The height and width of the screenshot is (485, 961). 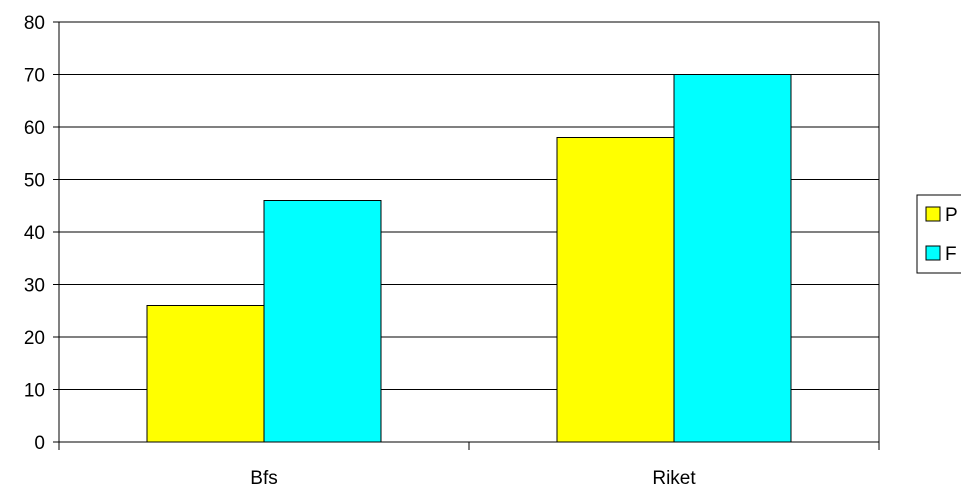 What do you see at coordinates (34, 128) in the screenshot?
I see `y-tick-label: 60` at bounding box center [34, 128].